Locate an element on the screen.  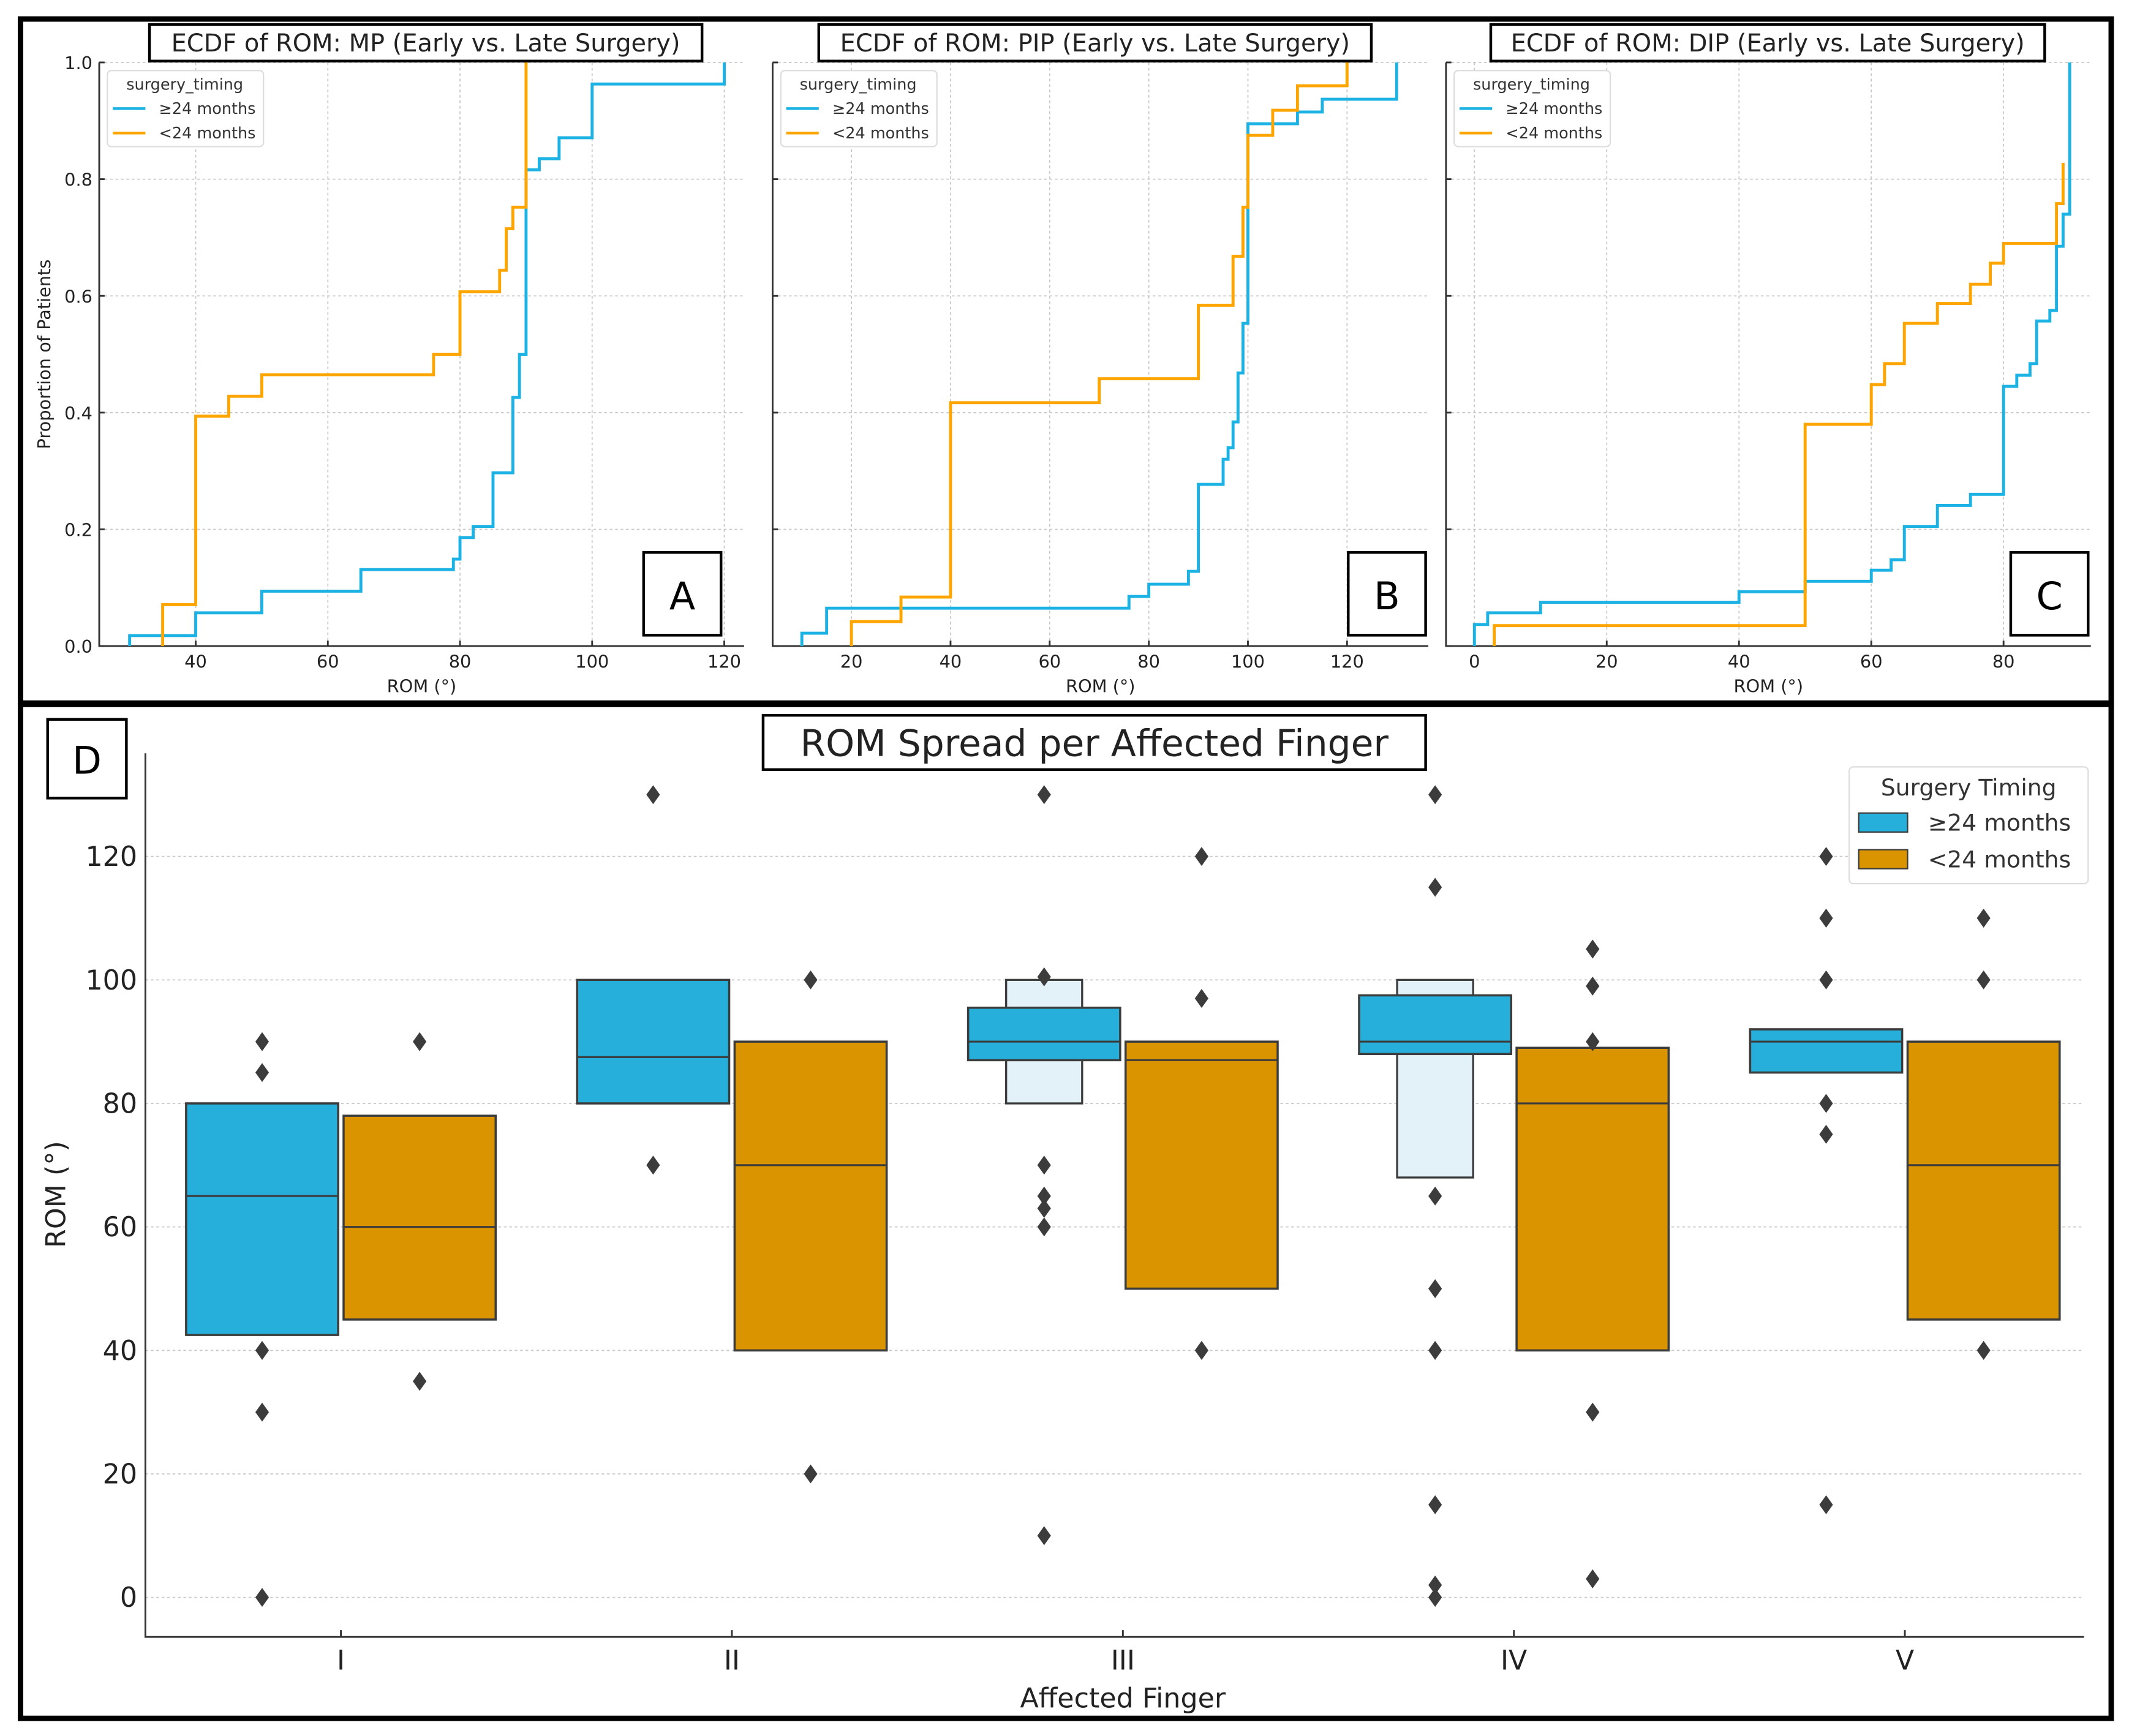
axes-spines is located at coordinates (1768, 354).